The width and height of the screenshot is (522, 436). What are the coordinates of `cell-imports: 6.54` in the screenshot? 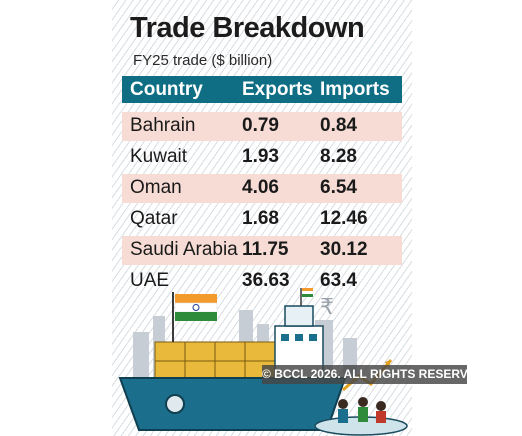 It's located at (338, 187).